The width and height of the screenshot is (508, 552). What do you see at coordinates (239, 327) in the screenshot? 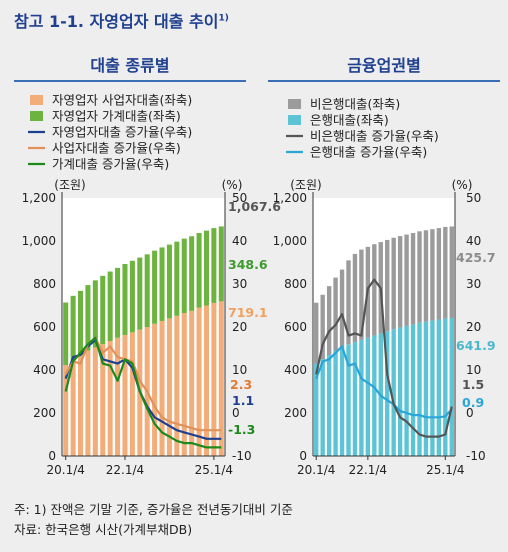
I see `right-tick-label-0: 20` at bounding box center [239, 327].